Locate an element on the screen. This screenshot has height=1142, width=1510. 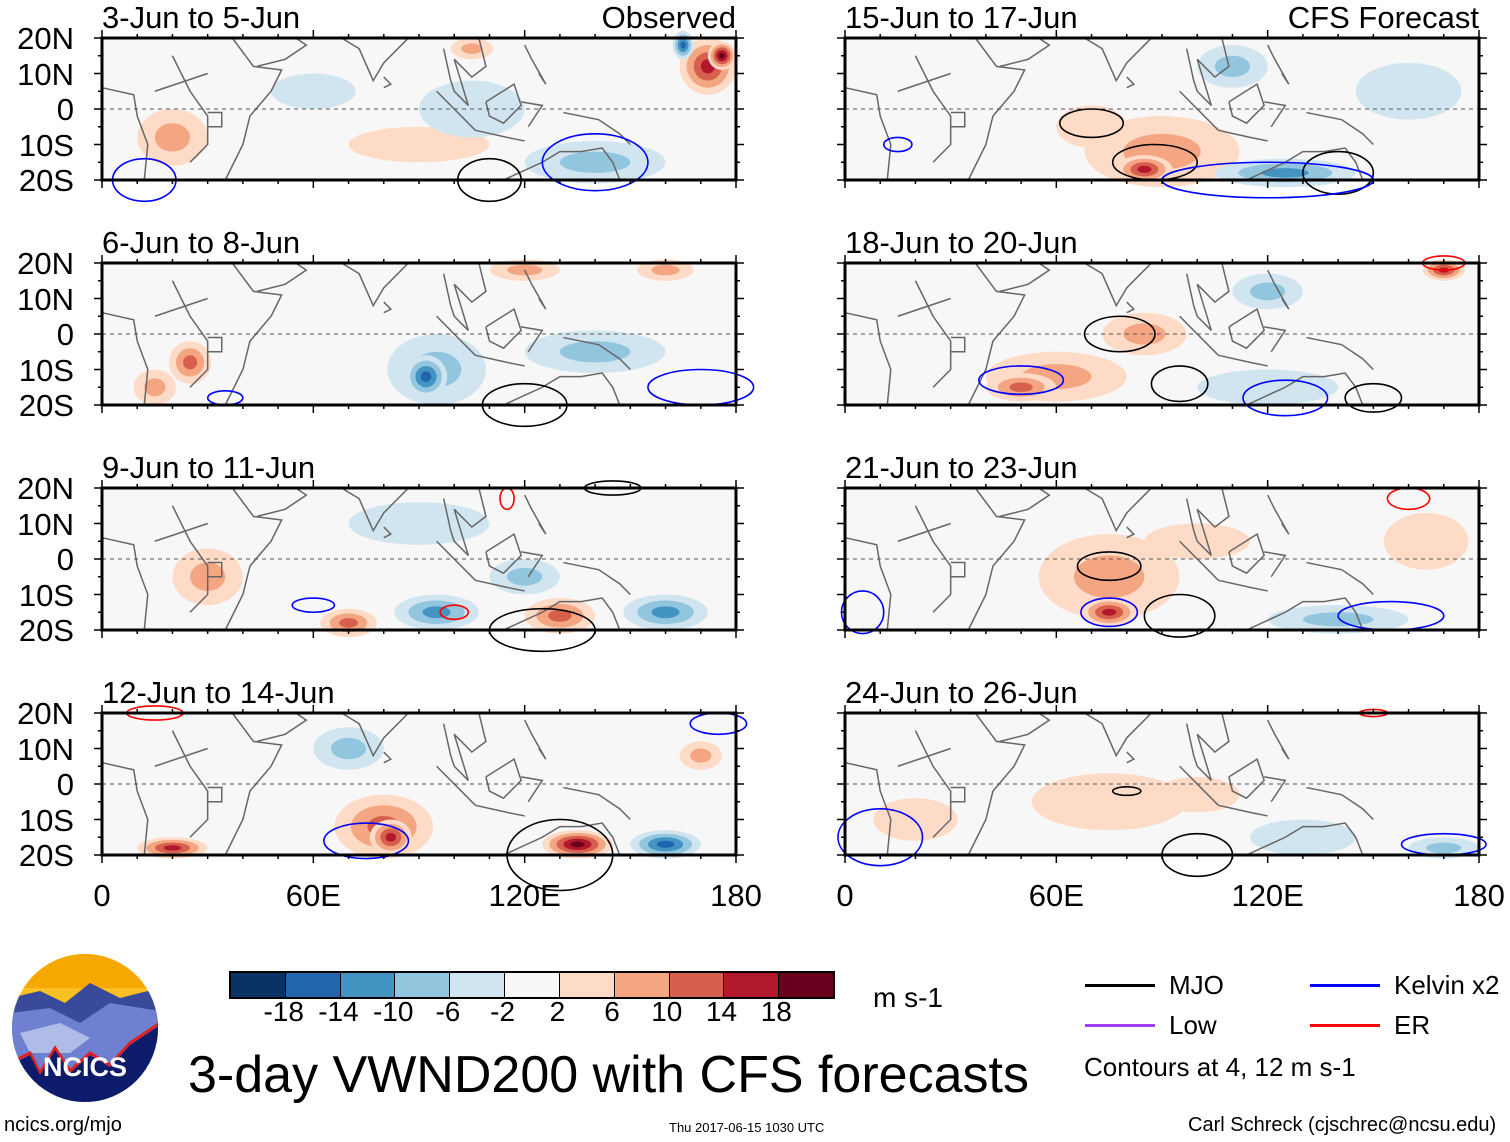
legend-item: ER is located at coordinates (1370, 1025).